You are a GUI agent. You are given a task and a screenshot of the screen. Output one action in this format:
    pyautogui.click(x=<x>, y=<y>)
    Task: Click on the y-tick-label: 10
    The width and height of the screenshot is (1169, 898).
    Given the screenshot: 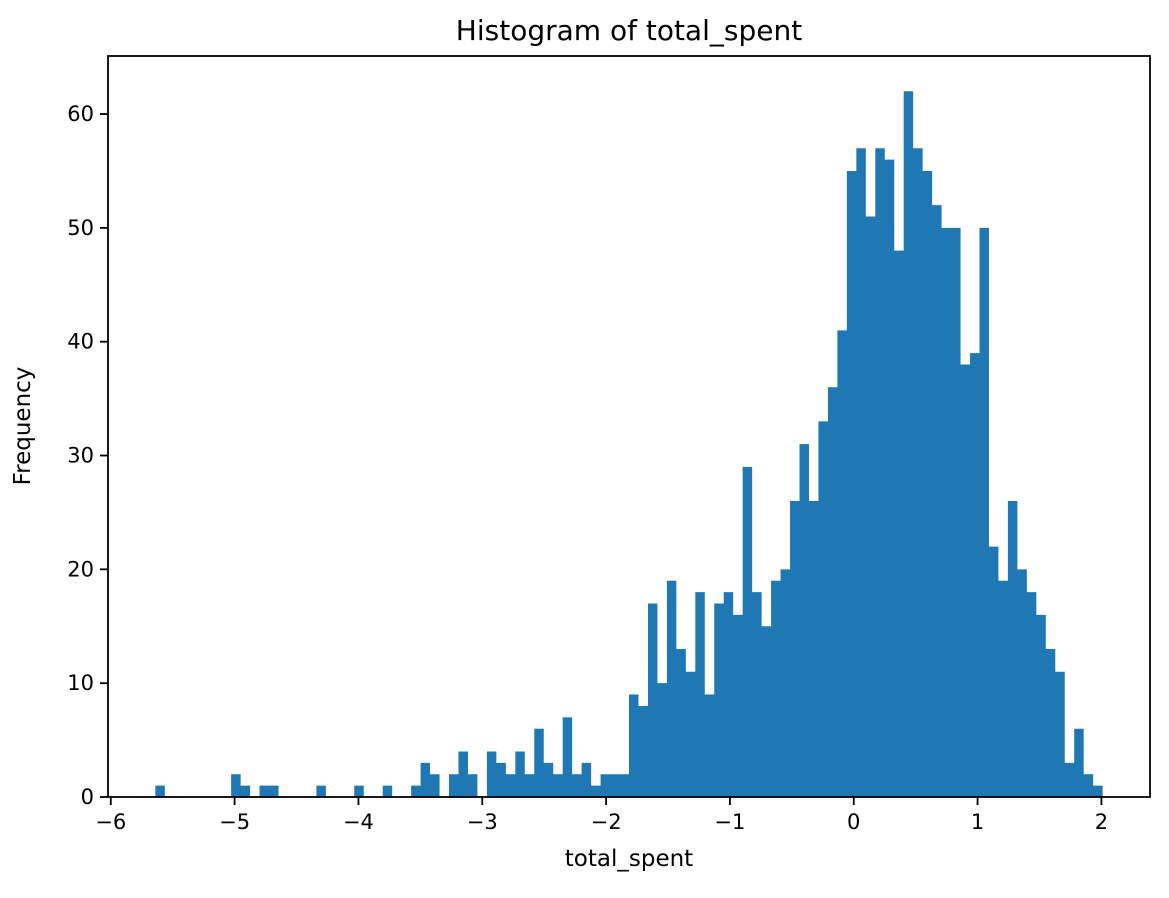 What is the action you would take?
    pyautogui.click(x=80, y=683)
    